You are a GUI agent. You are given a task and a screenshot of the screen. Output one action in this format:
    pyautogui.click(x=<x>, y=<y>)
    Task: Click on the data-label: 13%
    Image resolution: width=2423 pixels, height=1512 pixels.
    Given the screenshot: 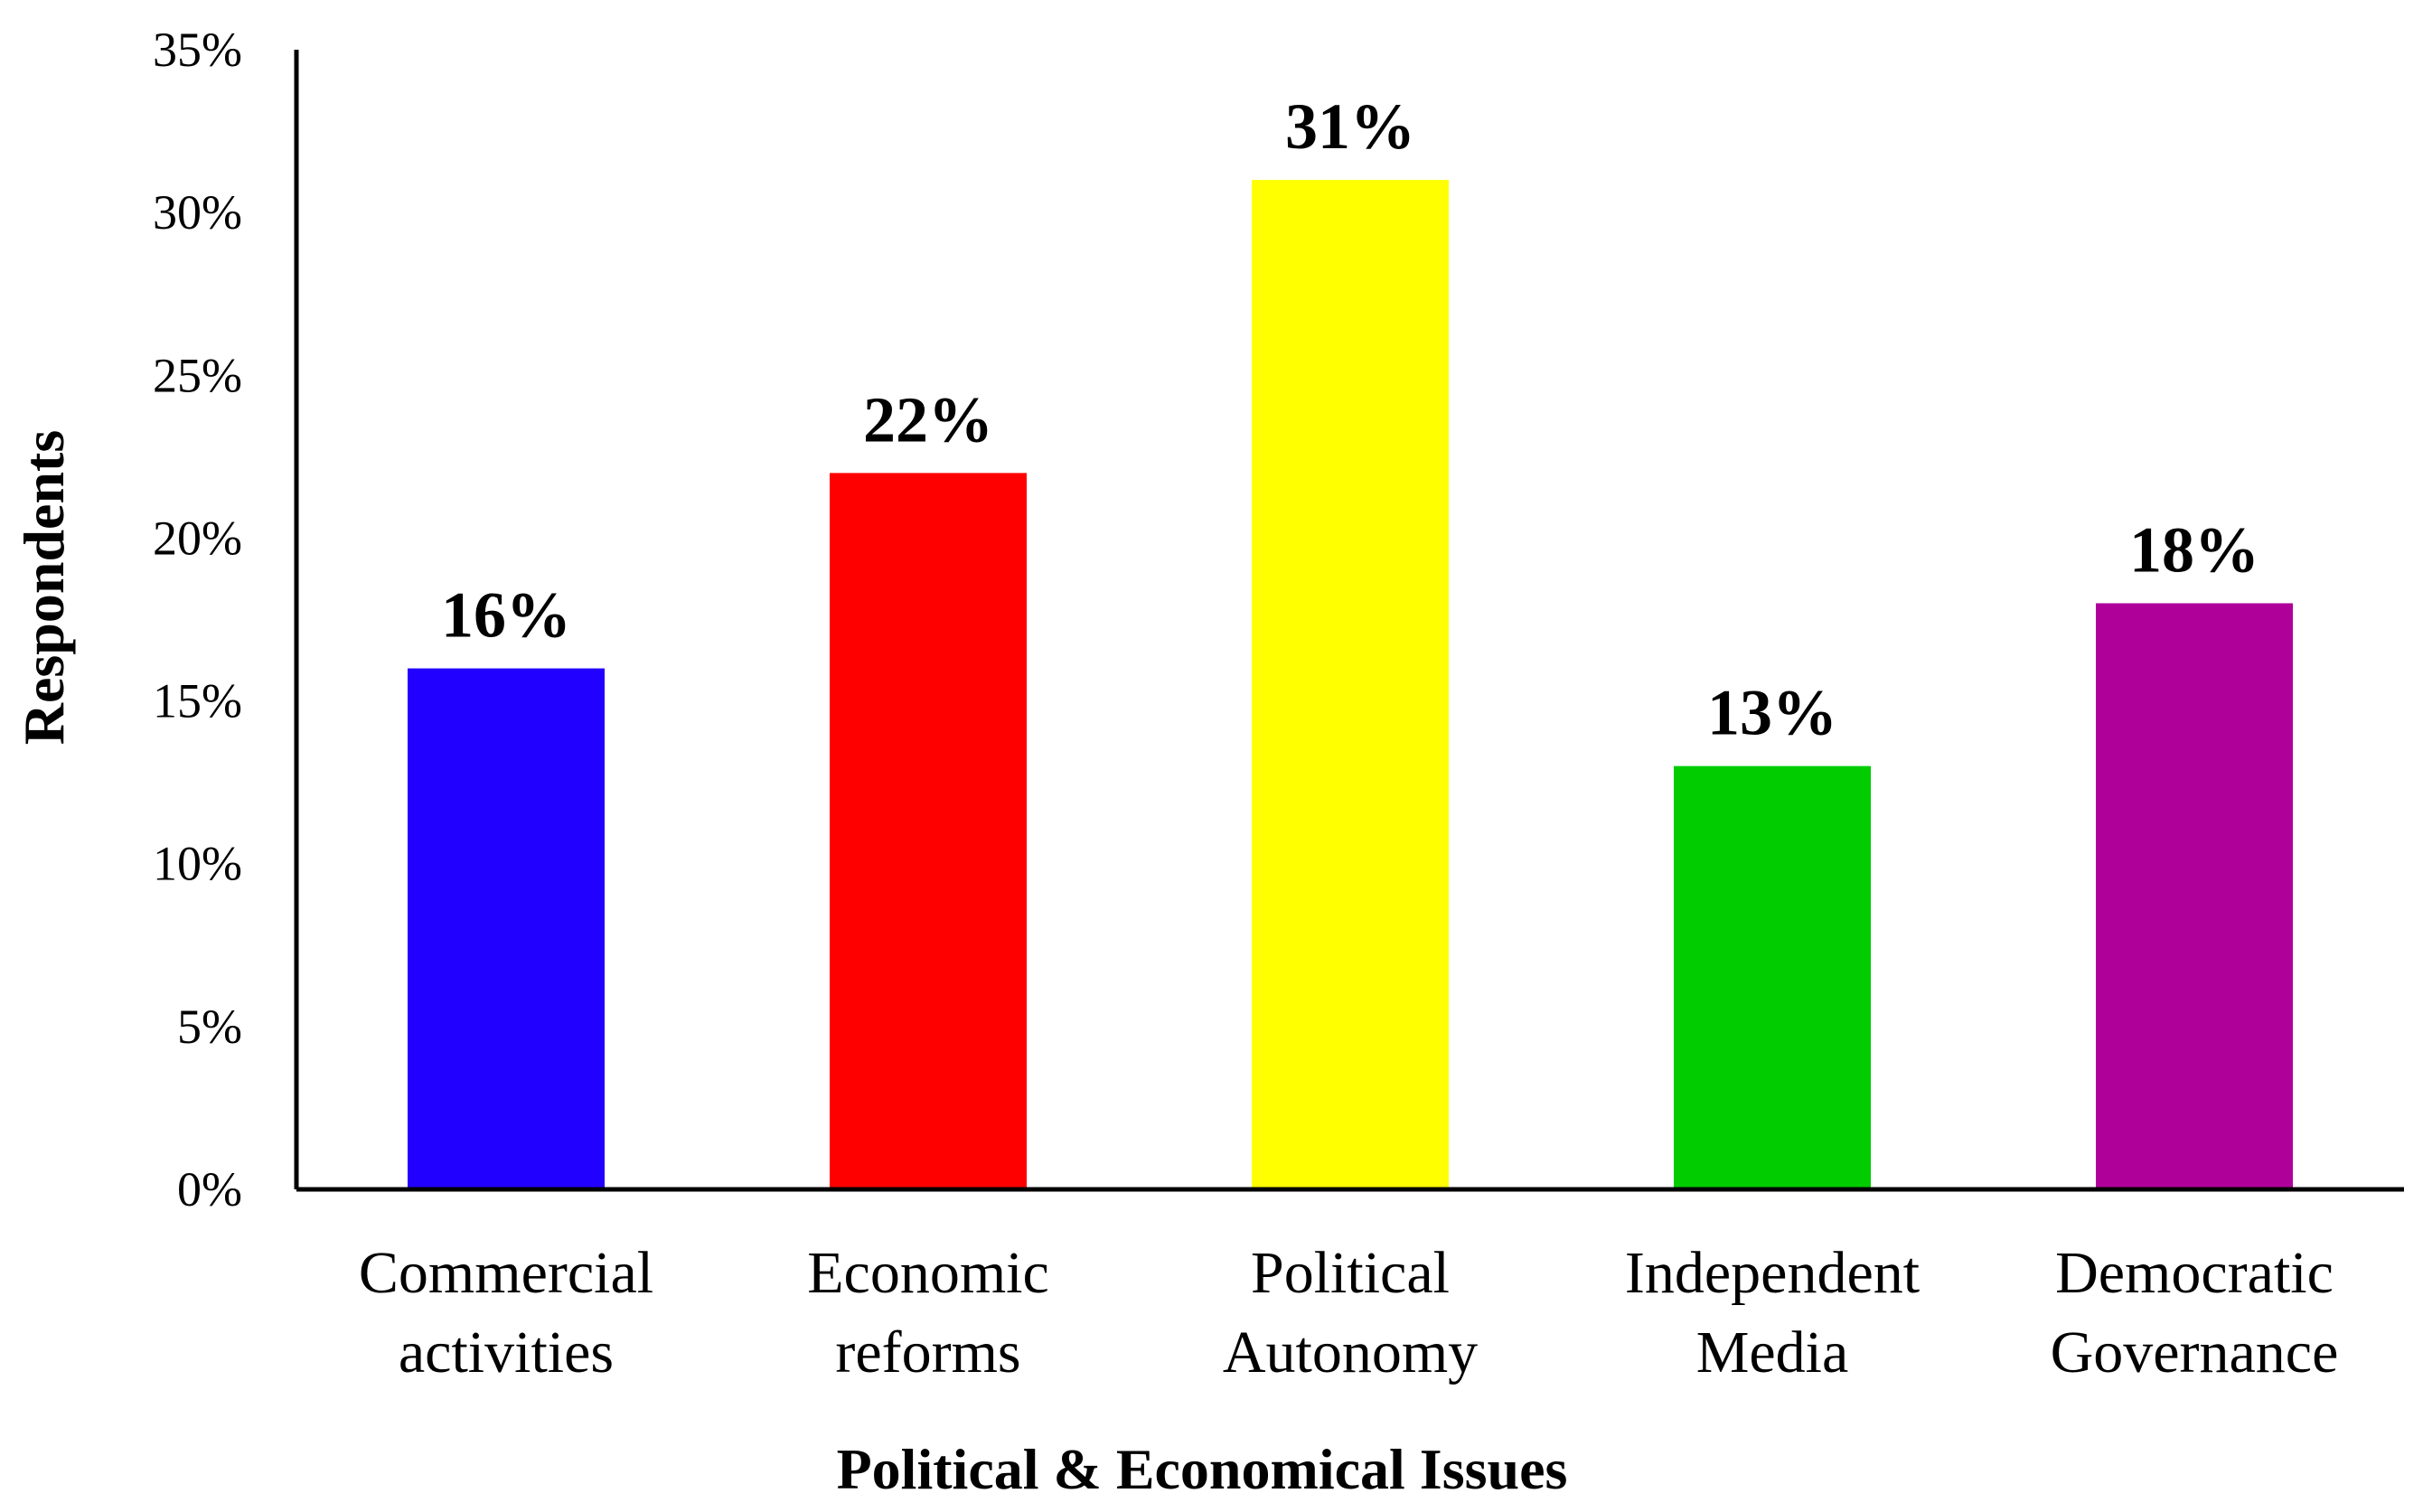 What is the action you would take?
    pyautogui.click(x=1772, y=713)
    